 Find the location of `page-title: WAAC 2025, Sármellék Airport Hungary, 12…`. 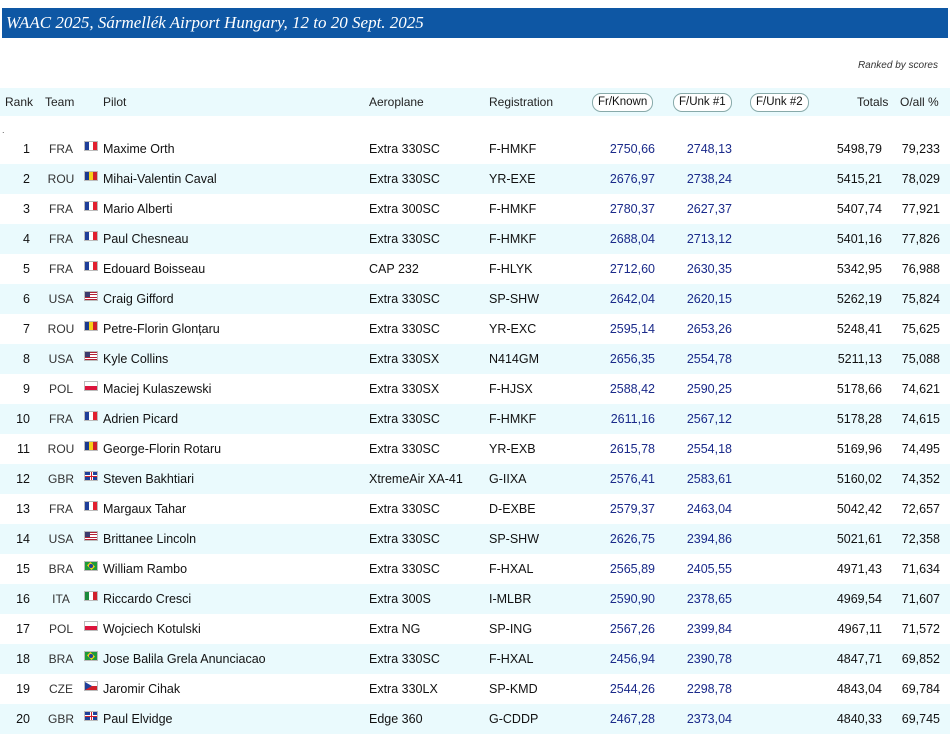

page-title: WAAC 2025, Sármellék Airport Hungary, 12… is located at coordinates (475, 23).